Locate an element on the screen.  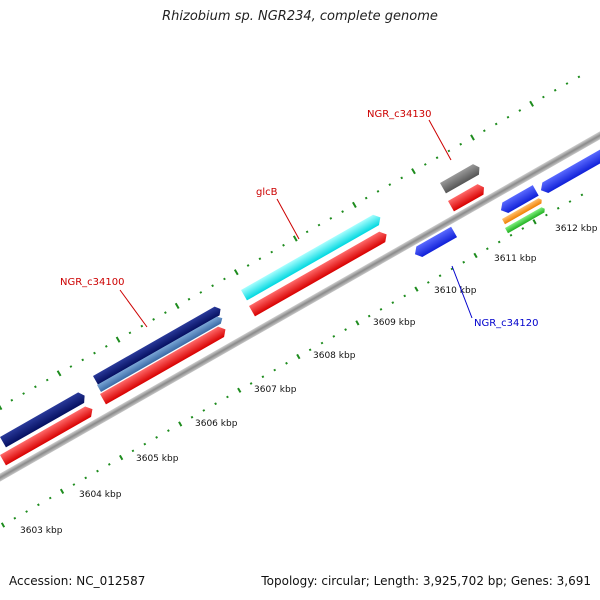
gene-gray is located at coordinates (461, 178).